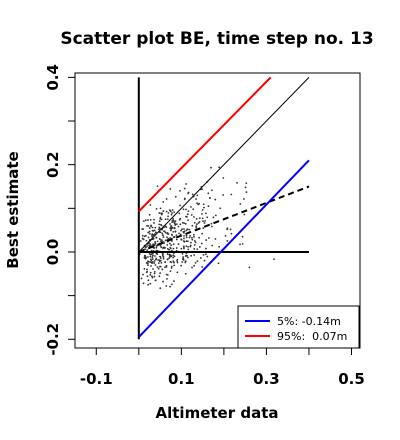 The image size is (400, 440). Describe the element at coordinates (53, 252) in the screenshot. I see `y-tick-label: 0.0` at that location.